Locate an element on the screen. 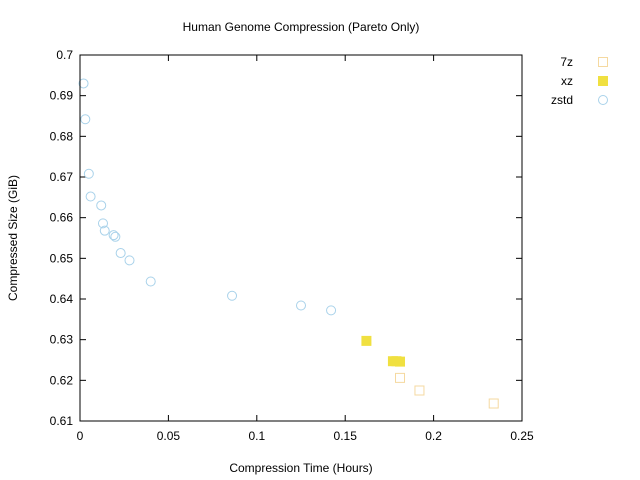 The width and height of the screenshot is (640, 480). y-tick-label: 0.68 is located at coordinates (62, 136).